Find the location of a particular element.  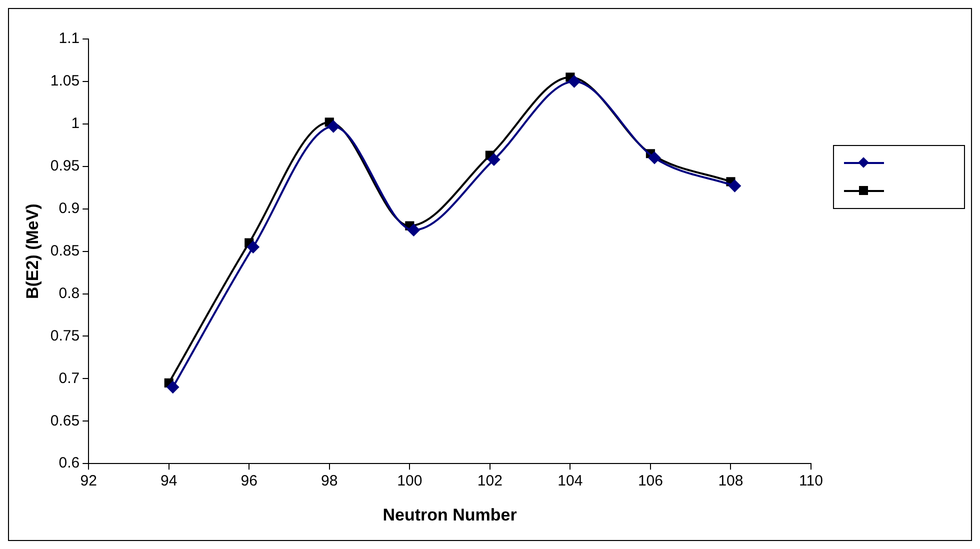

y-tick-label: 1.1 is located at coordinates (69, 39).